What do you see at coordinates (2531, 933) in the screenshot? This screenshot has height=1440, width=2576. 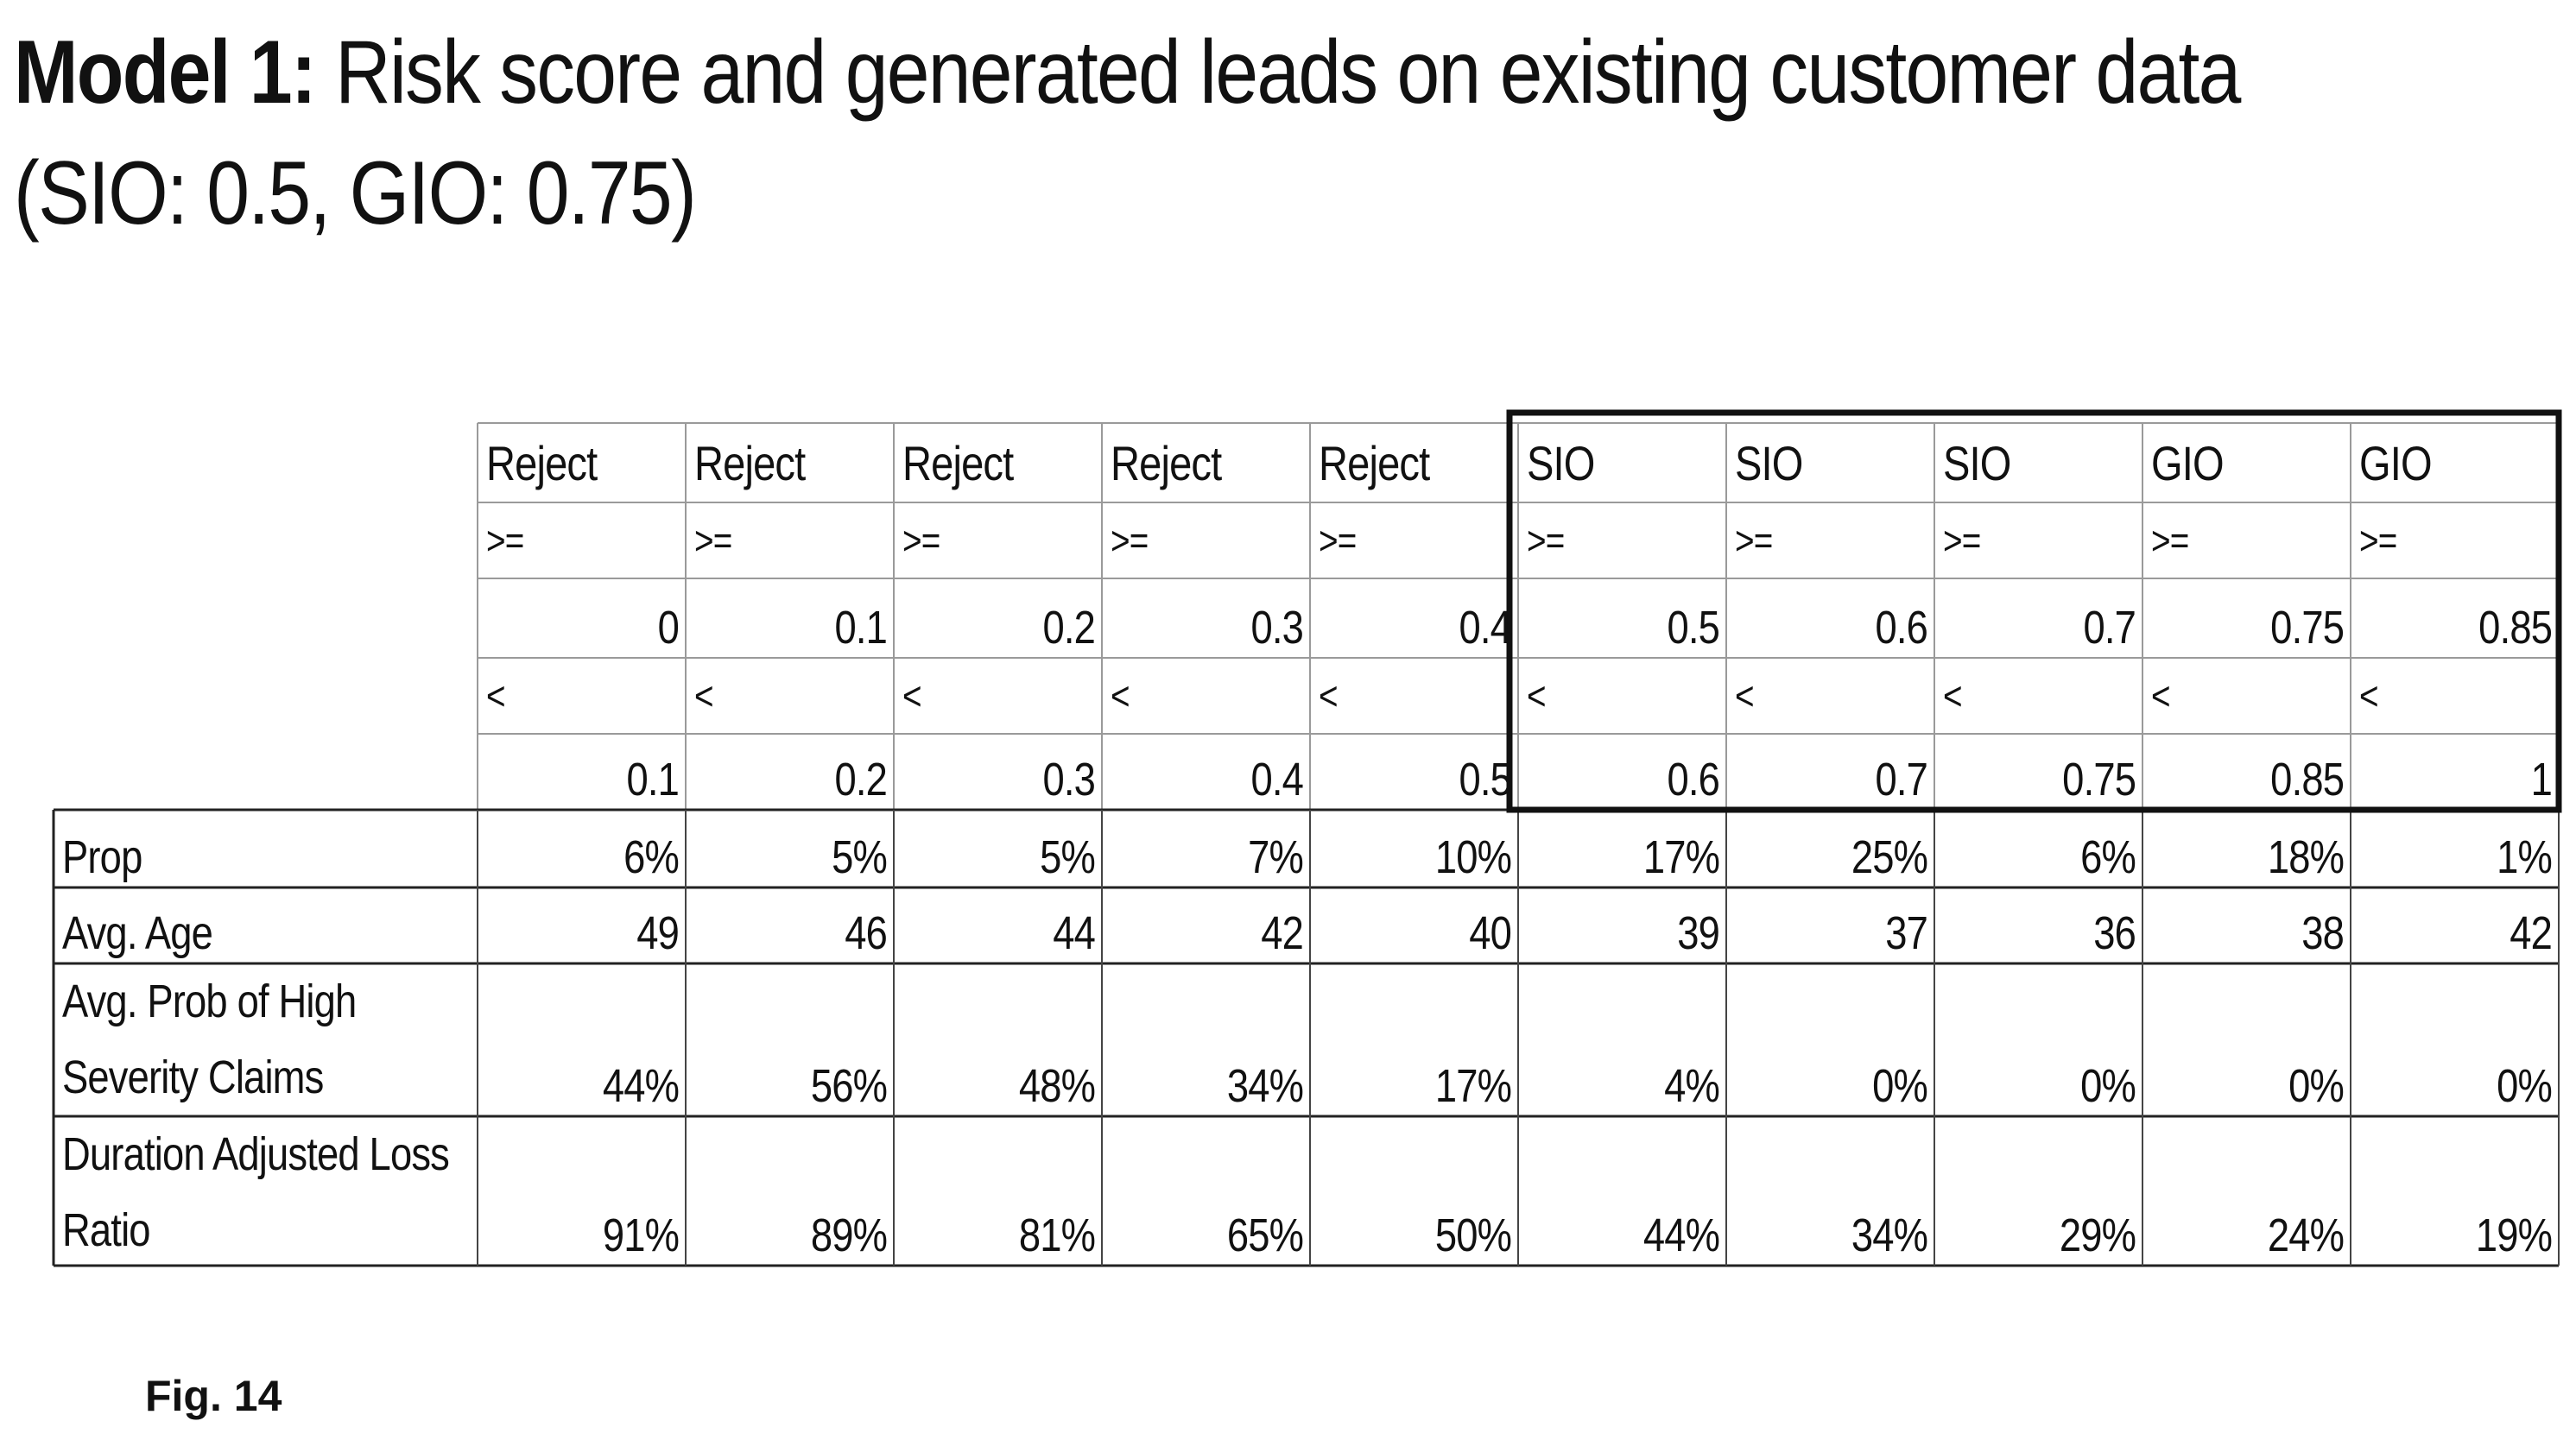 I see `table-cell-text: 42` at bounding box center [2531, 933].